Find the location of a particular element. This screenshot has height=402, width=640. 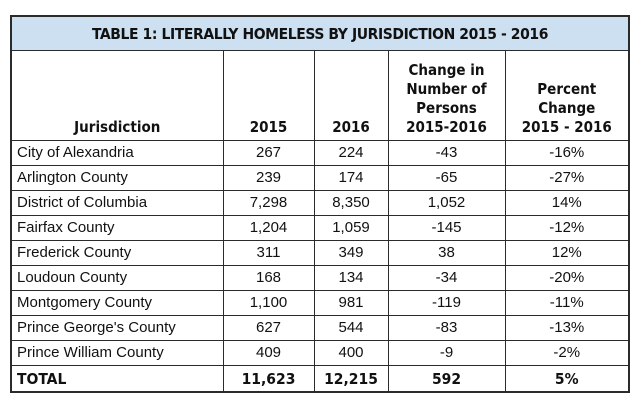

value-2016-cell: 1,059 is located at coordinates (351, 228).